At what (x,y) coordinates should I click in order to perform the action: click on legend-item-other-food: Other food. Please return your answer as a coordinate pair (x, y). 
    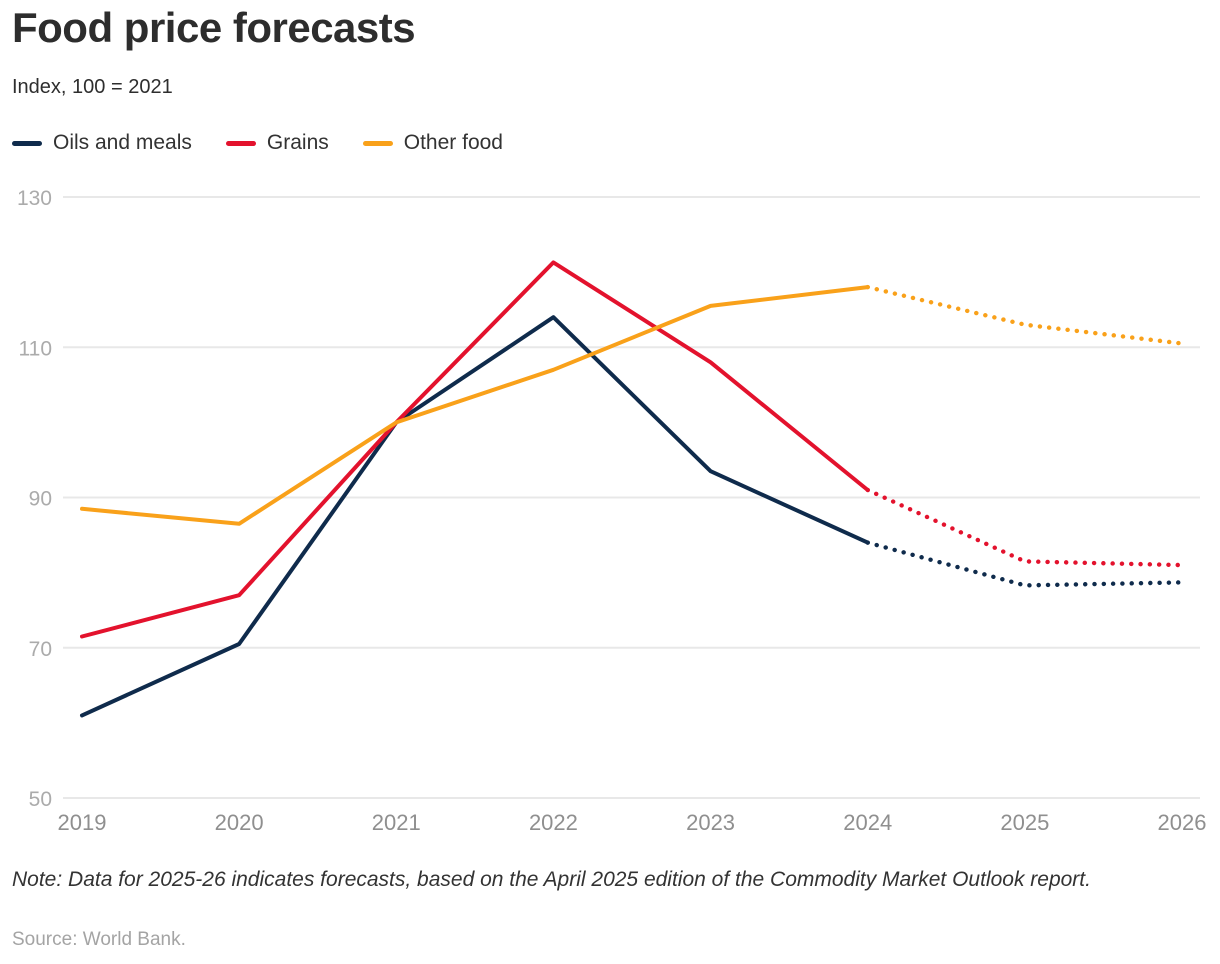
    Looking at the image, I should click on (432, 143).